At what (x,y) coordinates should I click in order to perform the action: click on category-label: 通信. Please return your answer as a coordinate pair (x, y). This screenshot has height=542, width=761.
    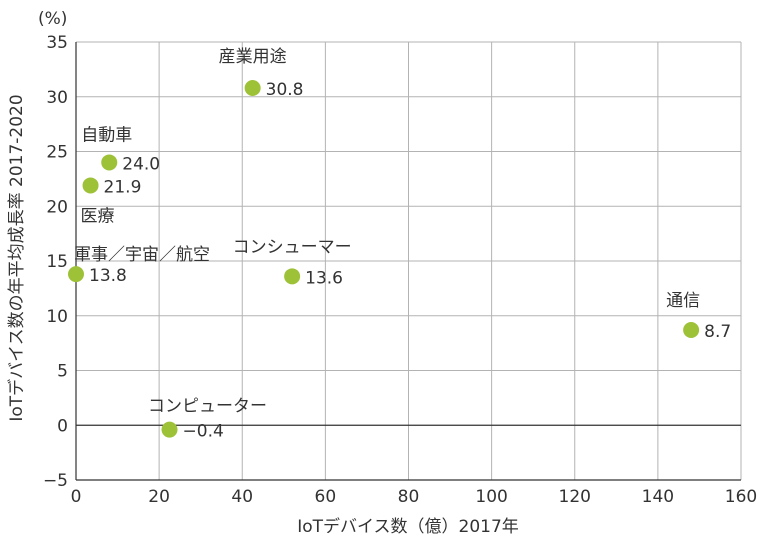
    Looking at the image, I should click on (683, 301).